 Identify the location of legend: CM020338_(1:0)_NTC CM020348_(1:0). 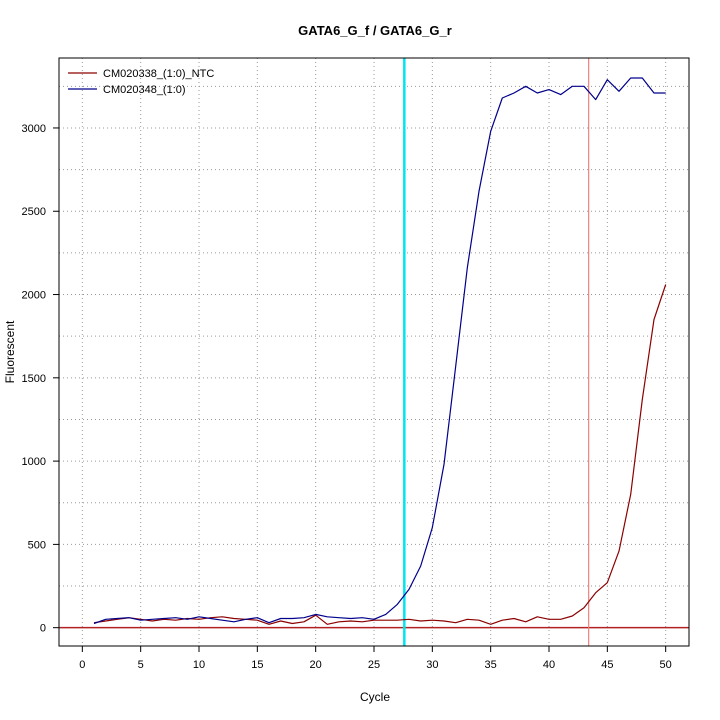
(141, 82).